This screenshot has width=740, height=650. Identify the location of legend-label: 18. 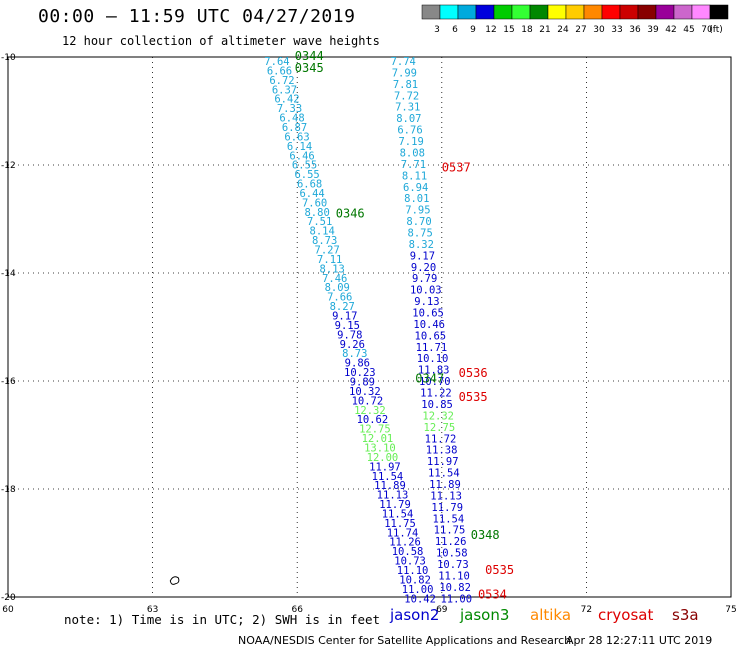
(527, 30).